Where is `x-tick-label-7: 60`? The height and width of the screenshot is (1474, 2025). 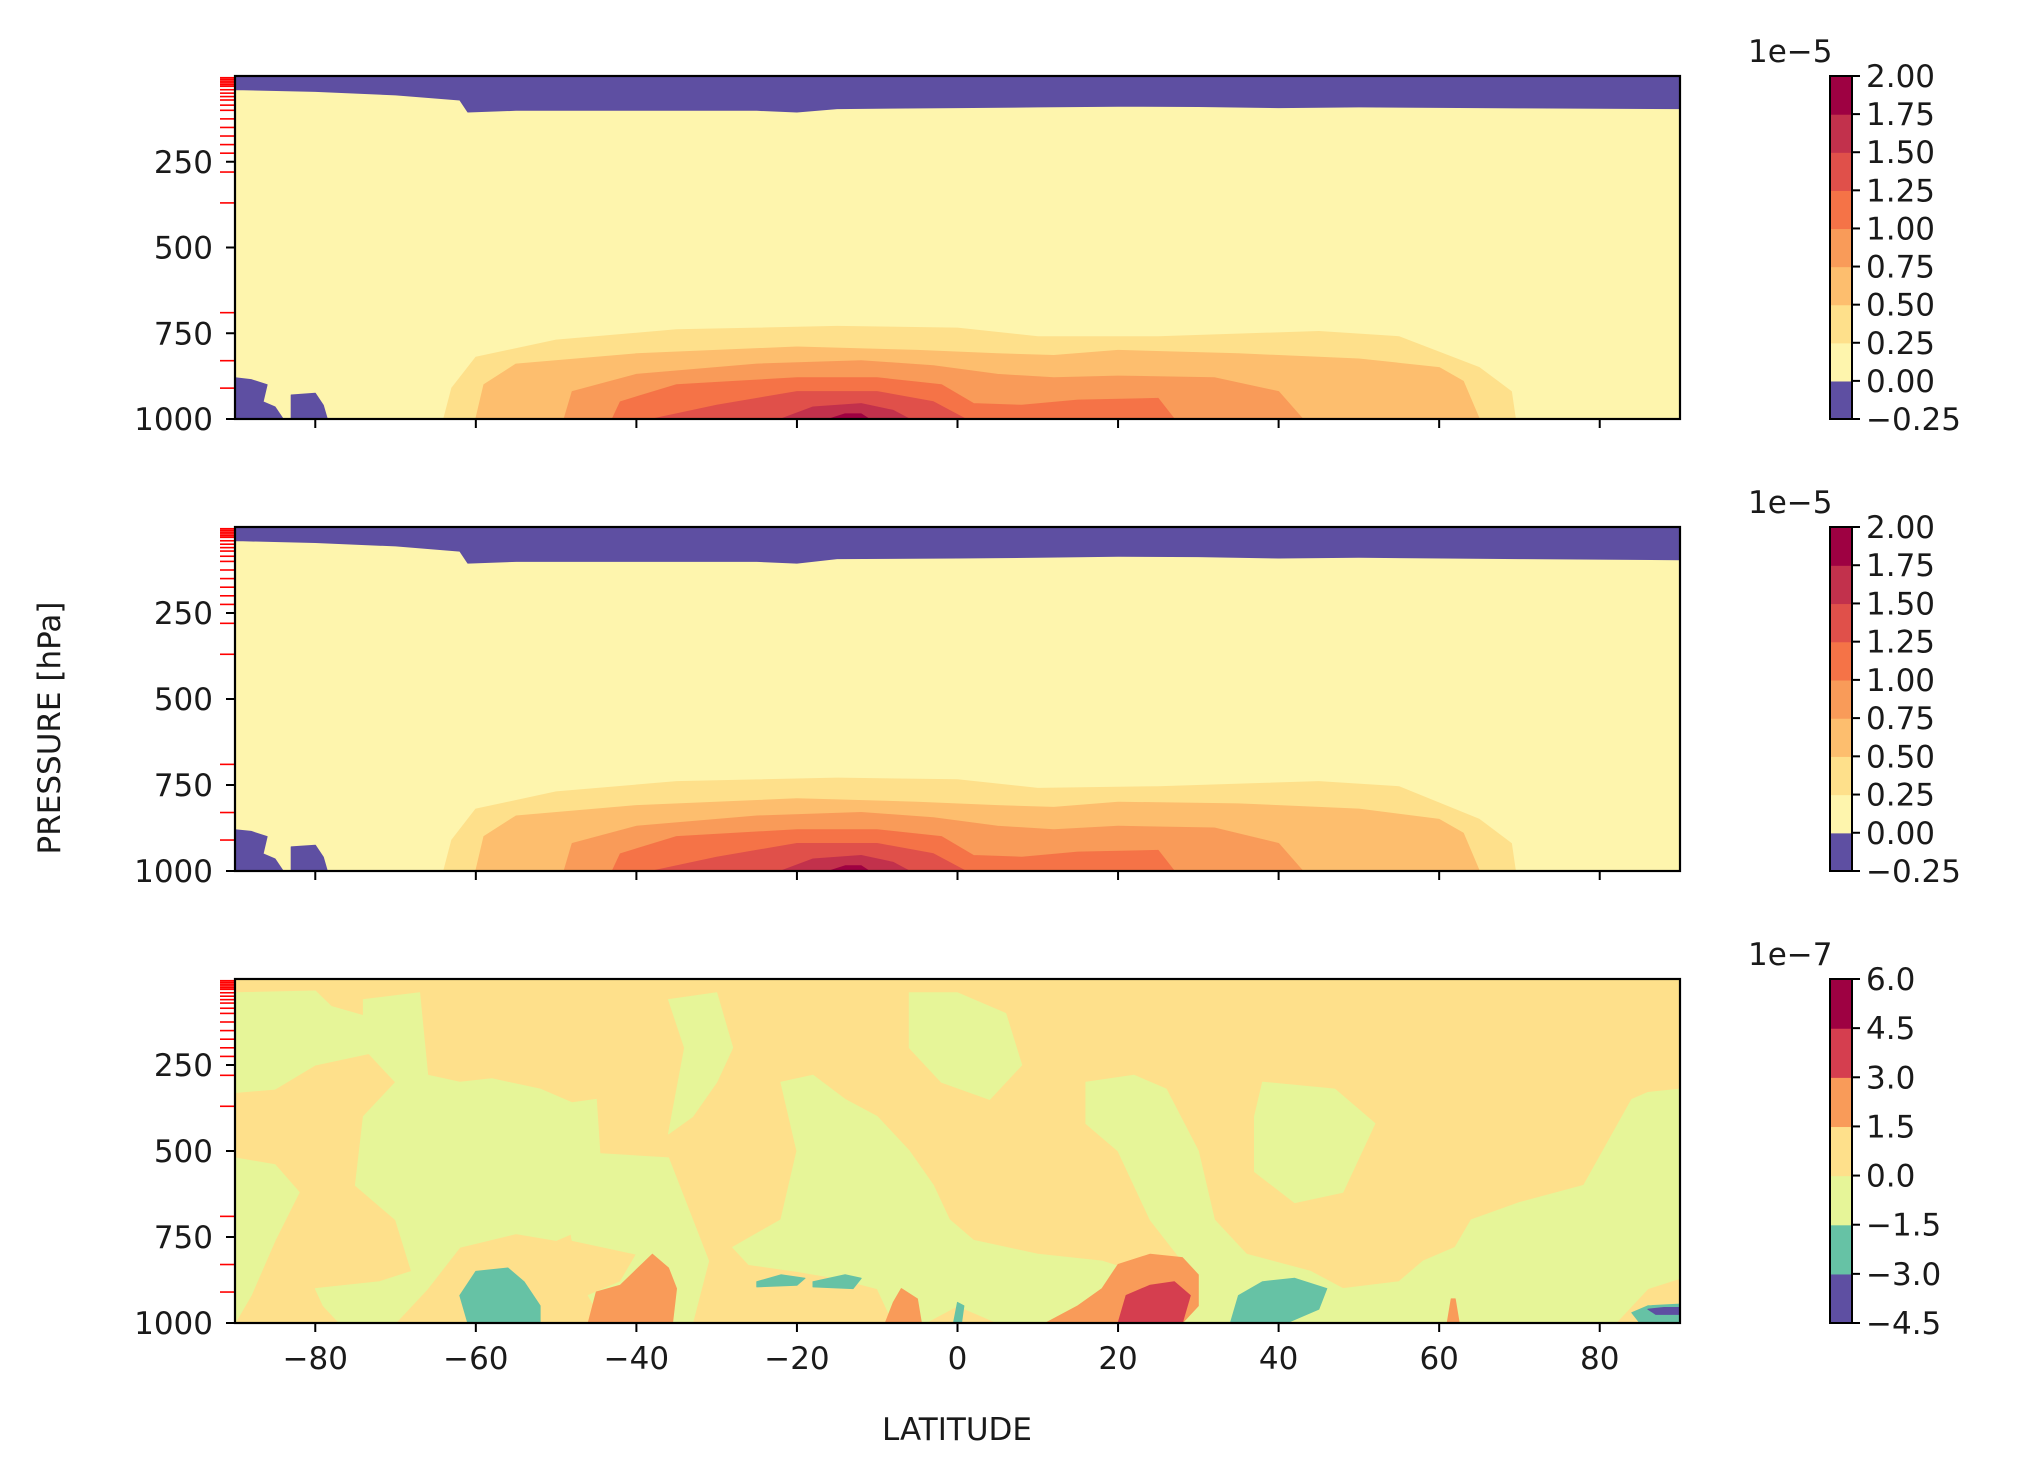 x-tick-label-7: 60 is located at coordinates (1438, 1359).